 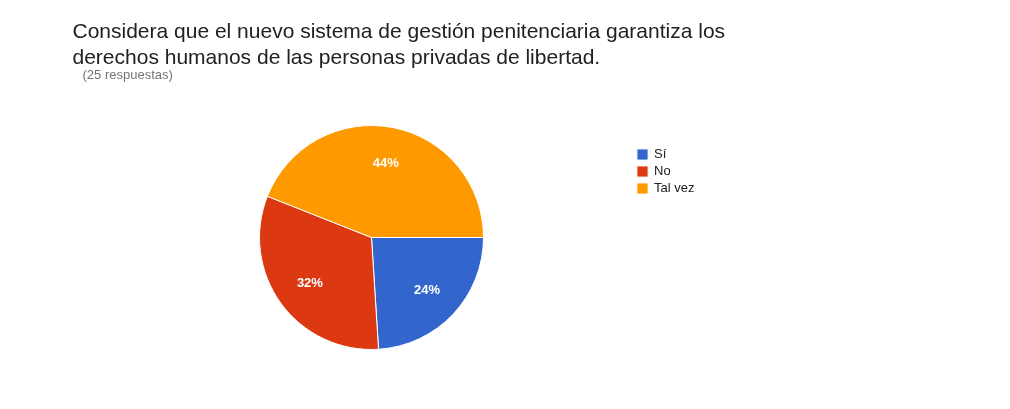 I want to click on text: (25 respuestas), so click(x=127, y=74).